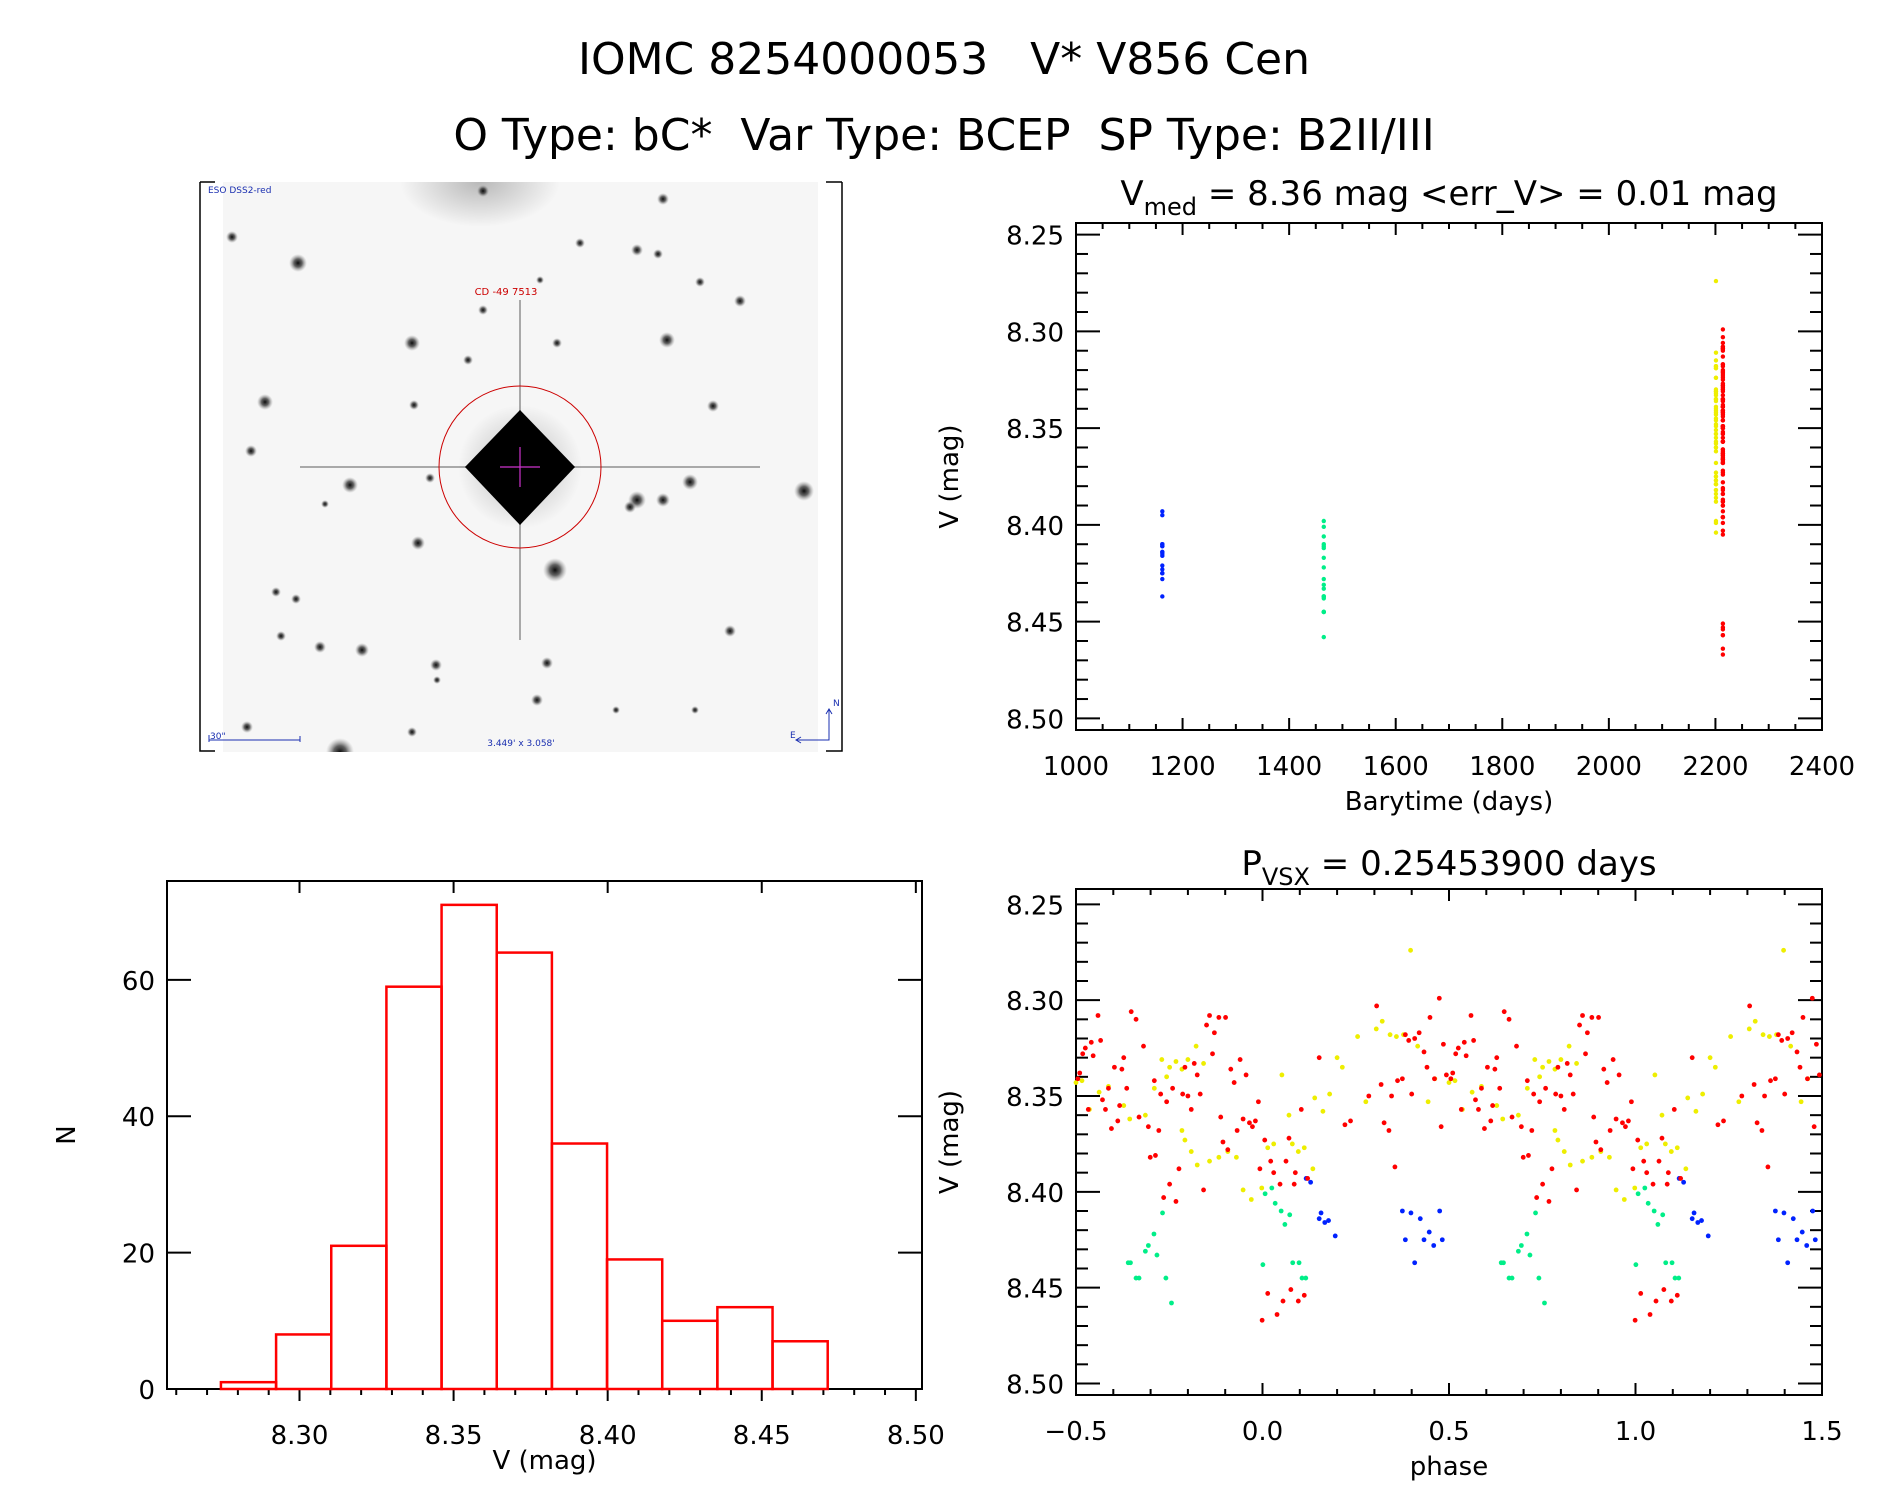  What do you see at coordinates (1483, 864) in the screenshot?
I see `title-text: = 0.25453900 days` at bounding box center [1483, 864].